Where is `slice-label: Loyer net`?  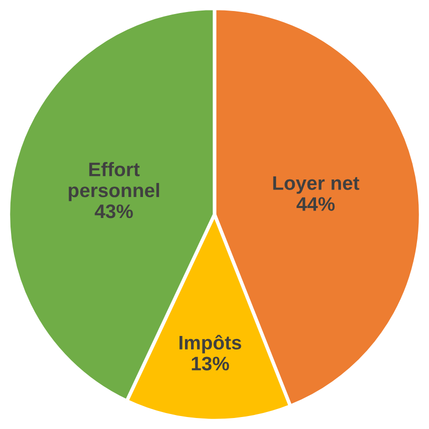 slice-label: Loyer net is located at coordinates (316, 185).